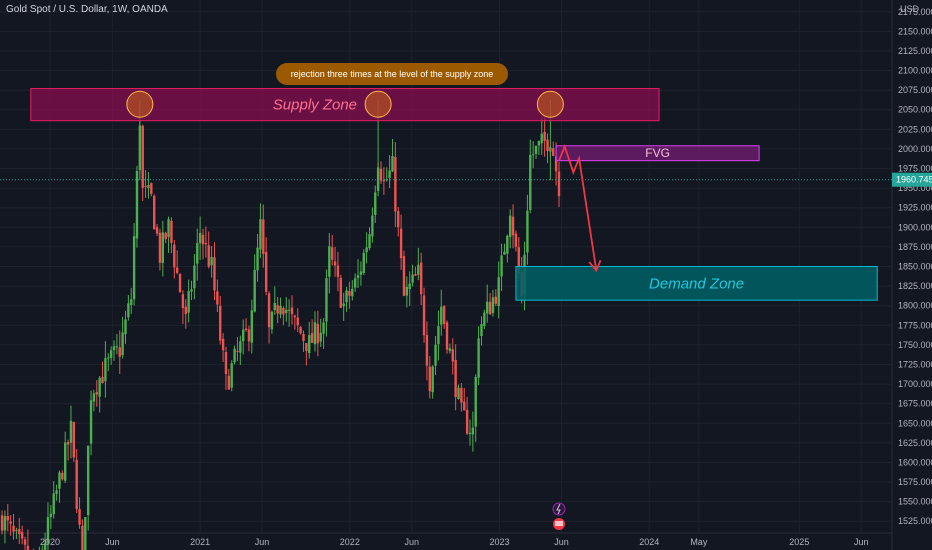  What do you see at coordinates (915, 384) in the screenshot?
I see `price-tick-label: 1700.000` at bounding box center [915, 384].